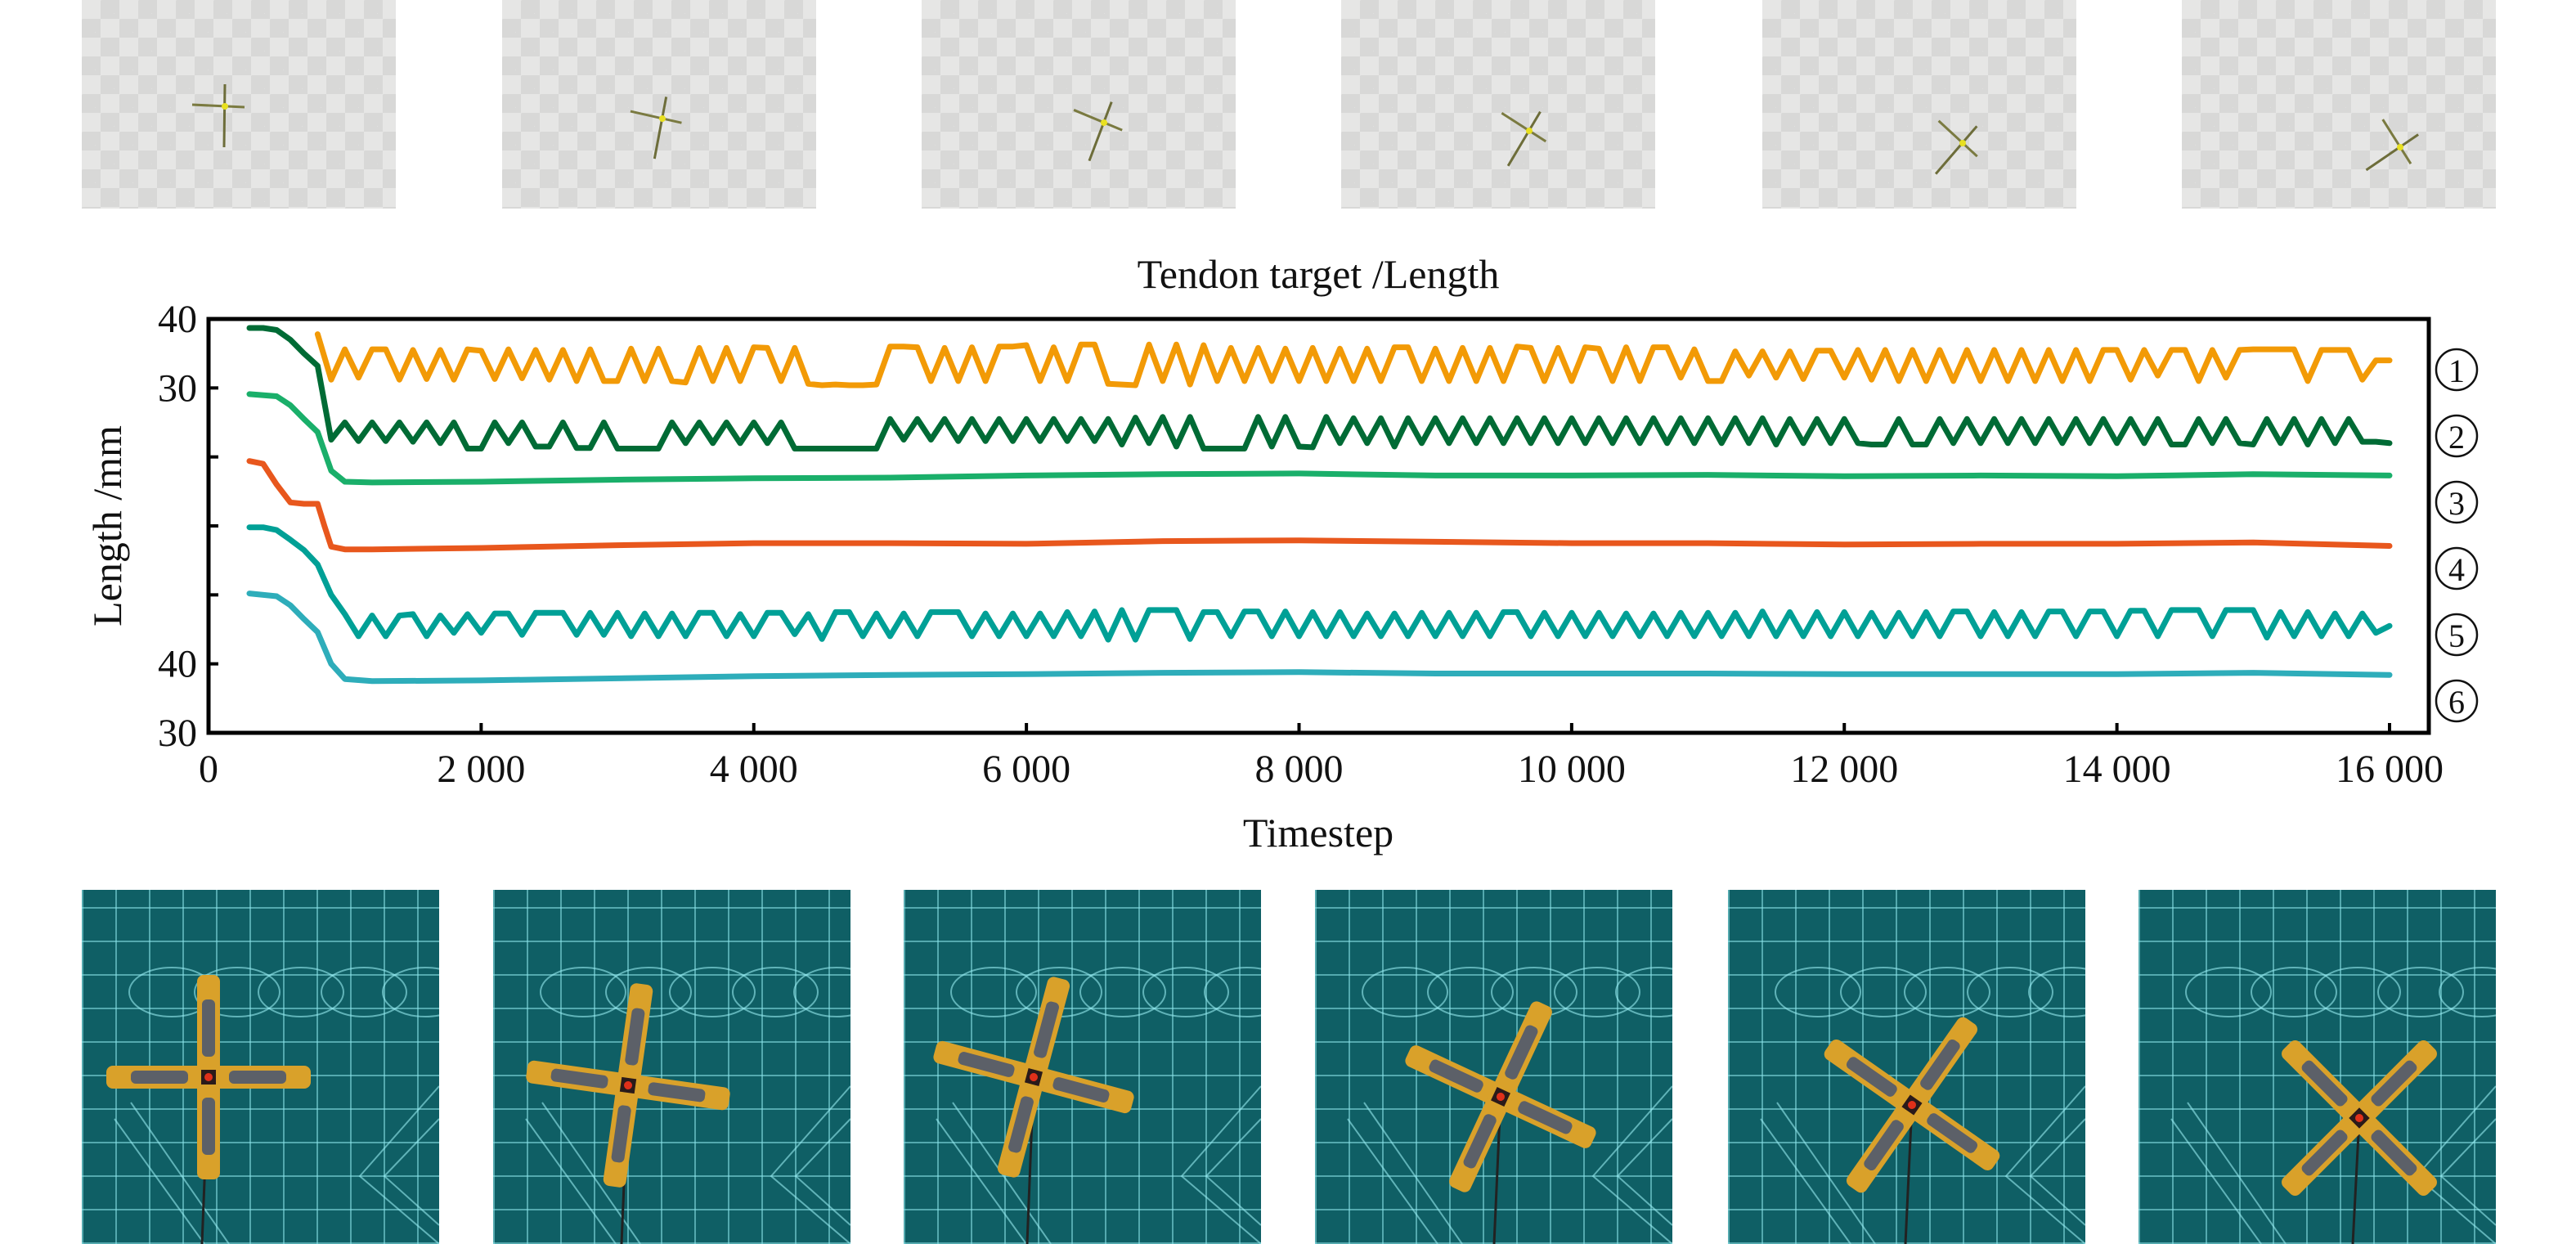  What do you see at coordinates (1299, 769) in the screenshot?
I see `x-tick-label: 8 000` at bounding box center [1299, 769].